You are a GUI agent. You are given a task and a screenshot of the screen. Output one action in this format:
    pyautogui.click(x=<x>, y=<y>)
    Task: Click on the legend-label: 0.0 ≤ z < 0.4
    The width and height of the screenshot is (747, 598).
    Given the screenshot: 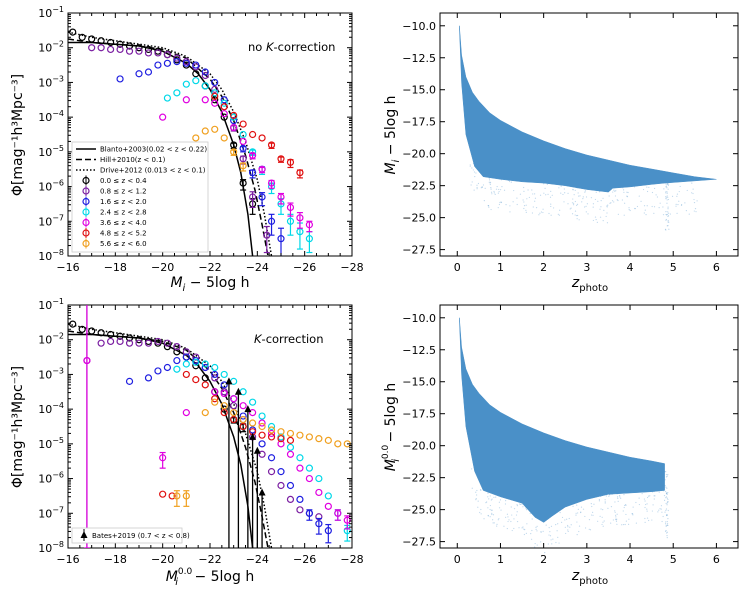 What is the action you would take?
    pyautogui.click(x=123, y=181)
    